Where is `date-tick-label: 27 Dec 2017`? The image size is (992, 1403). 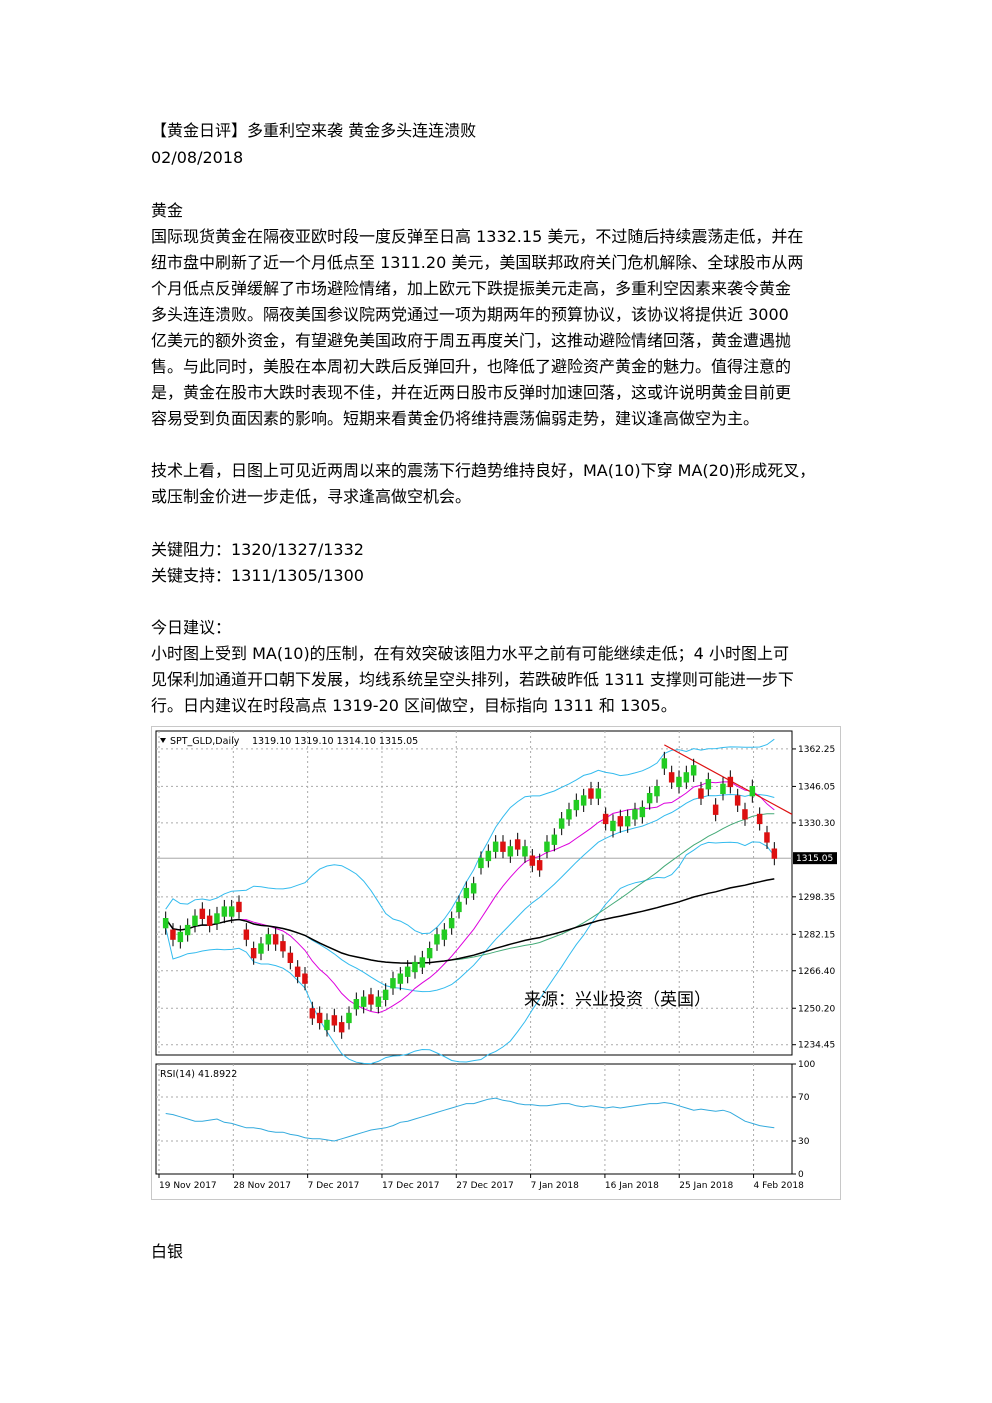
date-tick-label: 27 Dec 2017 is located at coordinates (484, 1186).